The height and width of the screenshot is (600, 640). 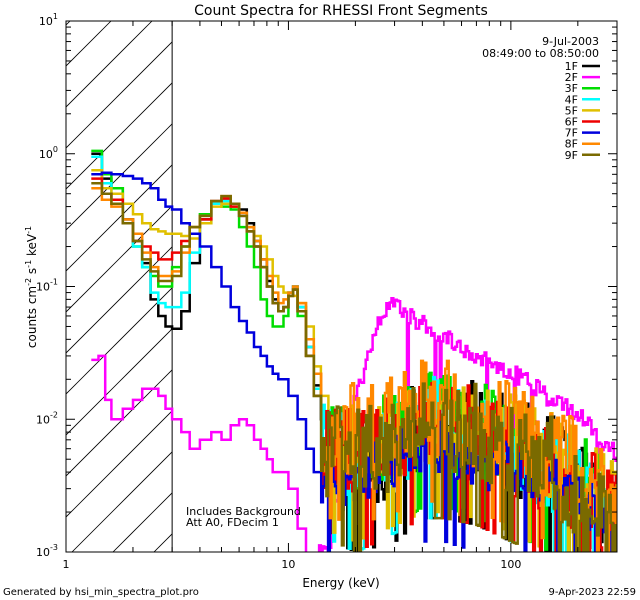 What do you see at coordinates (592, 592) in the screenshot?
I see `plot-date-footer: 9-Apr-2023 22:59` at bounding box center [592, 592].